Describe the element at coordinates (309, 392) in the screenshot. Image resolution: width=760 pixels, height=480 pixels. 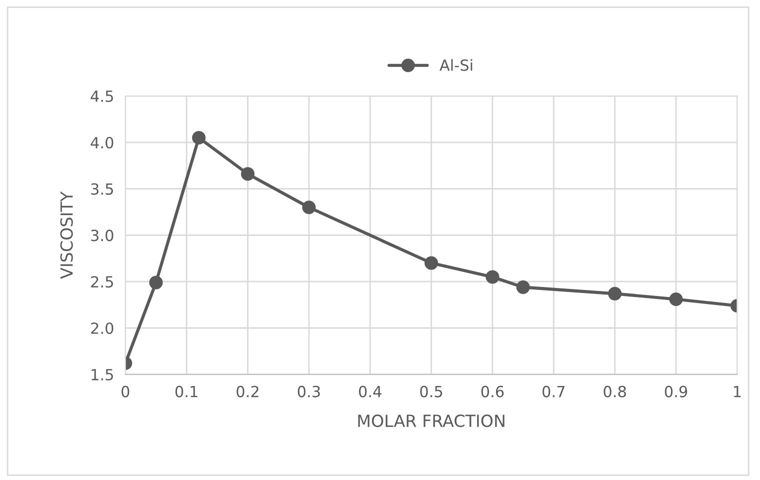
I see `x-tick-label: 0.3` at that location.